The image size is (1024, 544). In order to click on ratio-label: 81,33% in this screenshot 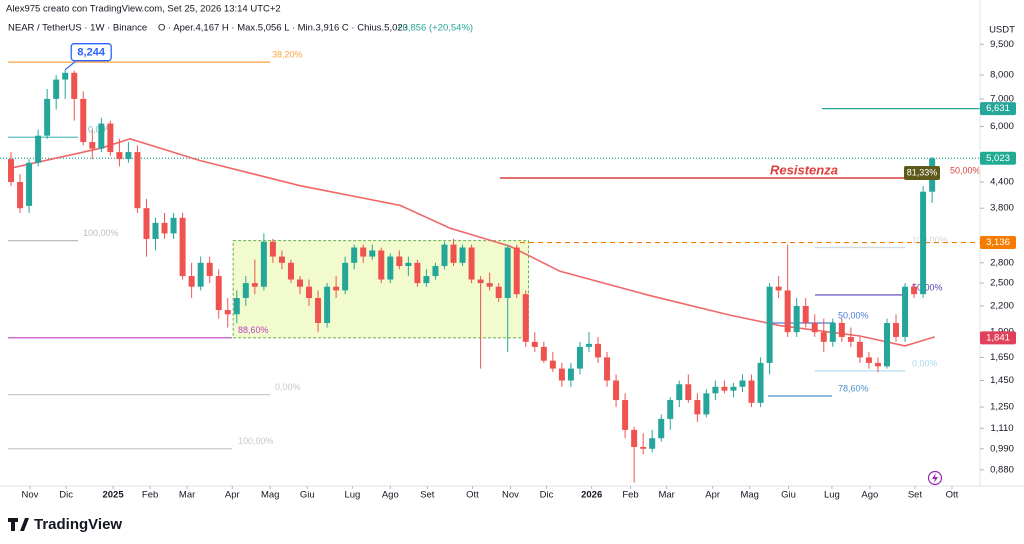, I will do `click(922, 172)`.